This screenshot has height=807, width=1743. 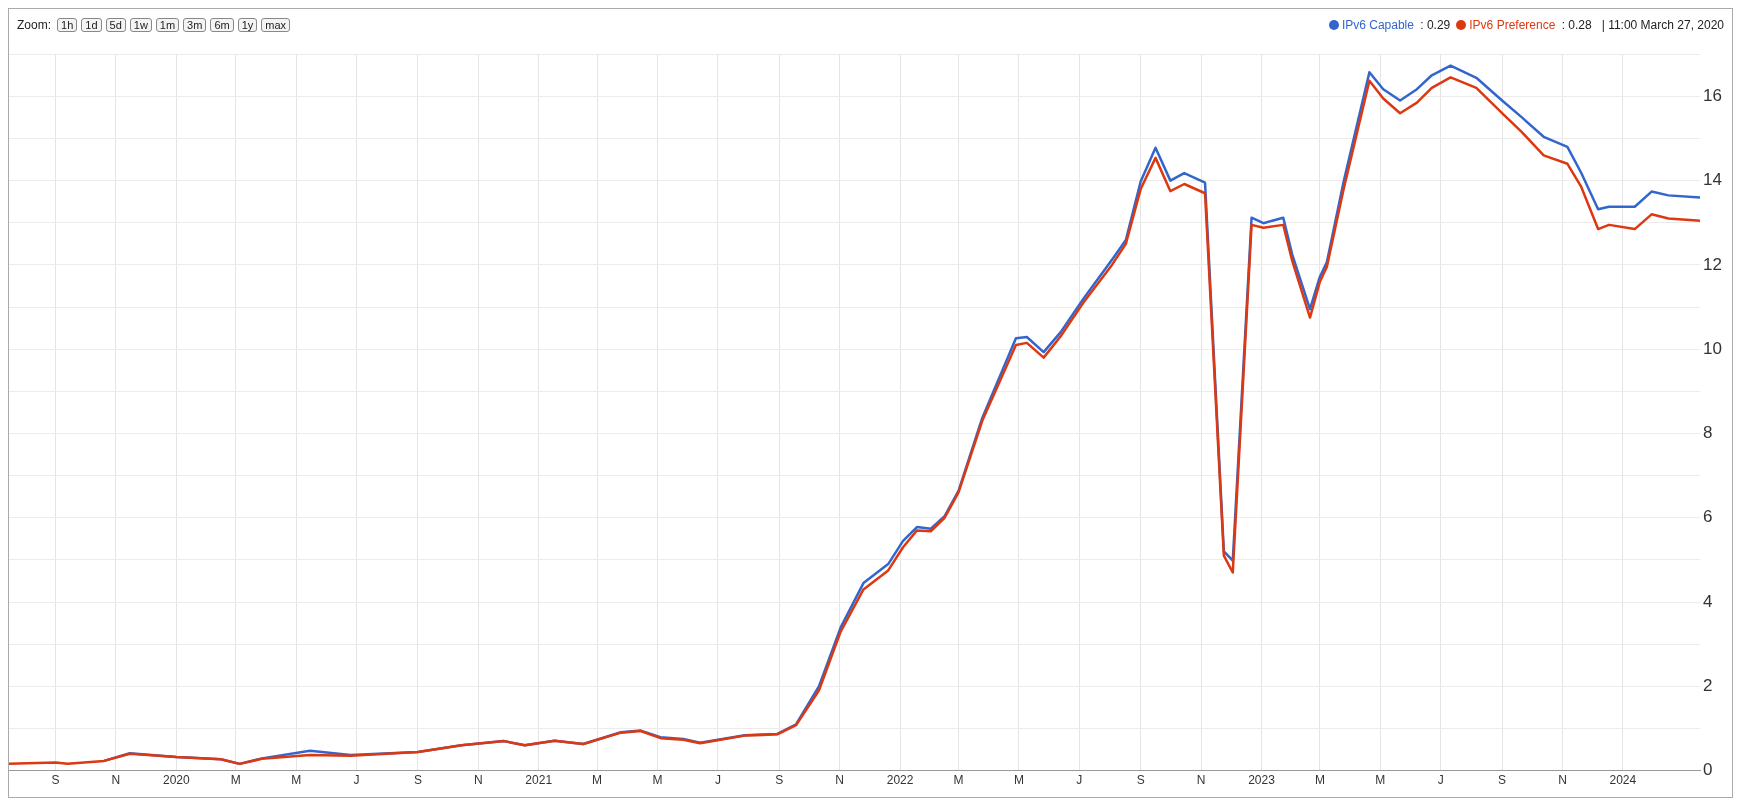 What do you see at coordinates (1576, 25) in the screenshot?
I see `text: : 0.28` at bounding box center [1576, 25].